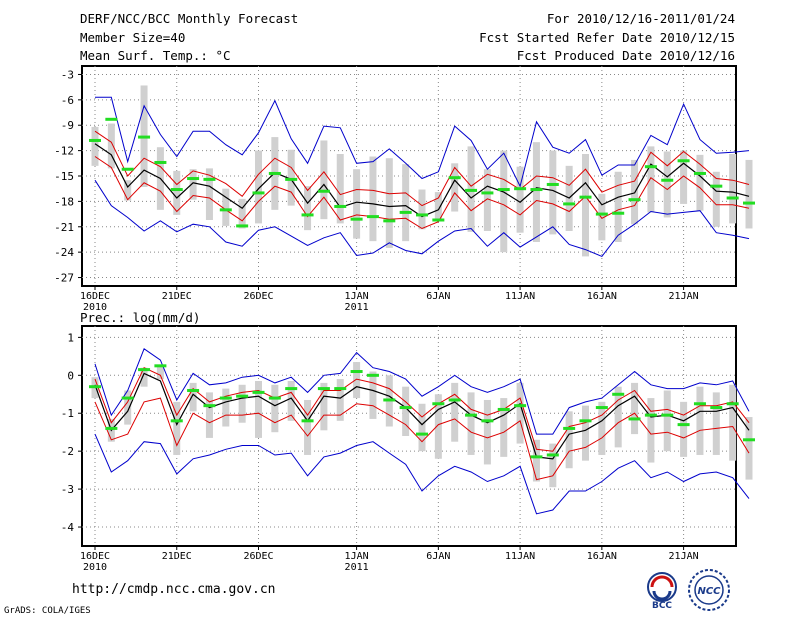 This screenshot has height=618, width=800. I want to click on x-tick-label: 11JAN, so click(520, 556).